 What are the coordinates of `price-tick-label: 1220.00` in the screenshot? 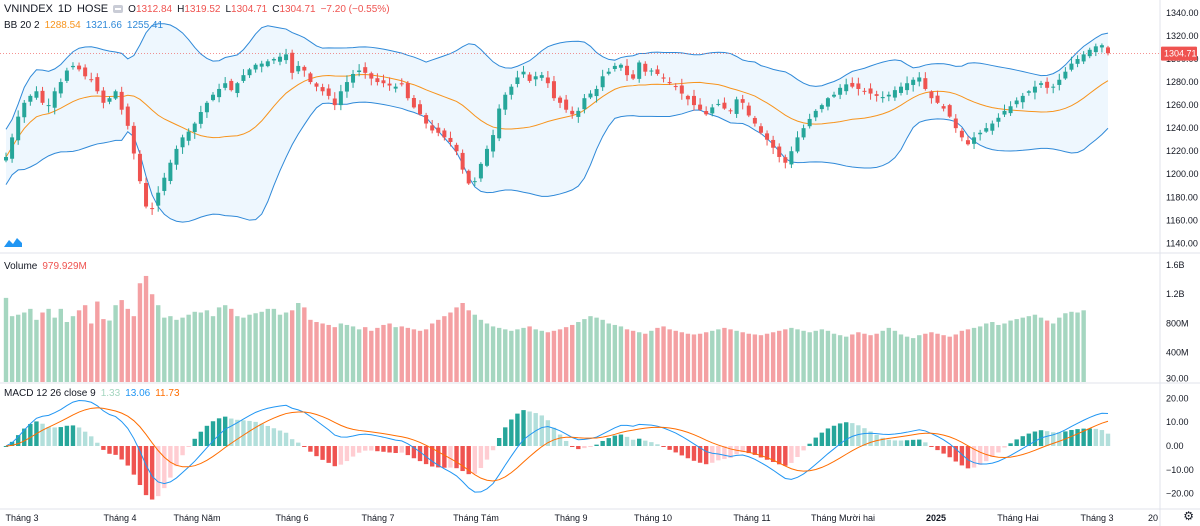 It's located at (1182, 151).